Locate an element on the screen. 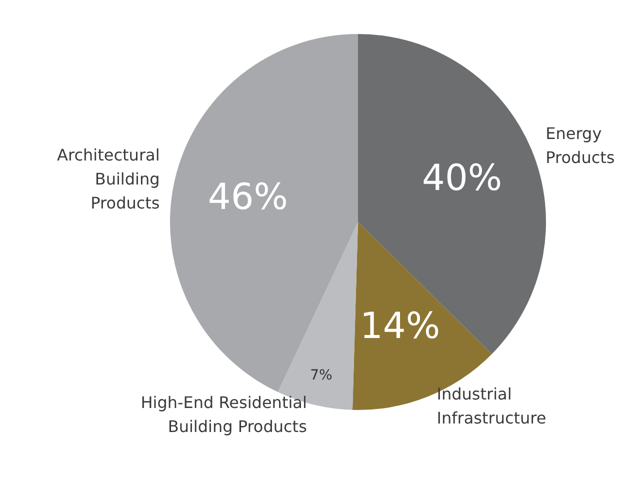 The height and width of the screenshot is (483, 634). data-label: 46% is located at coordinates (248, 197).